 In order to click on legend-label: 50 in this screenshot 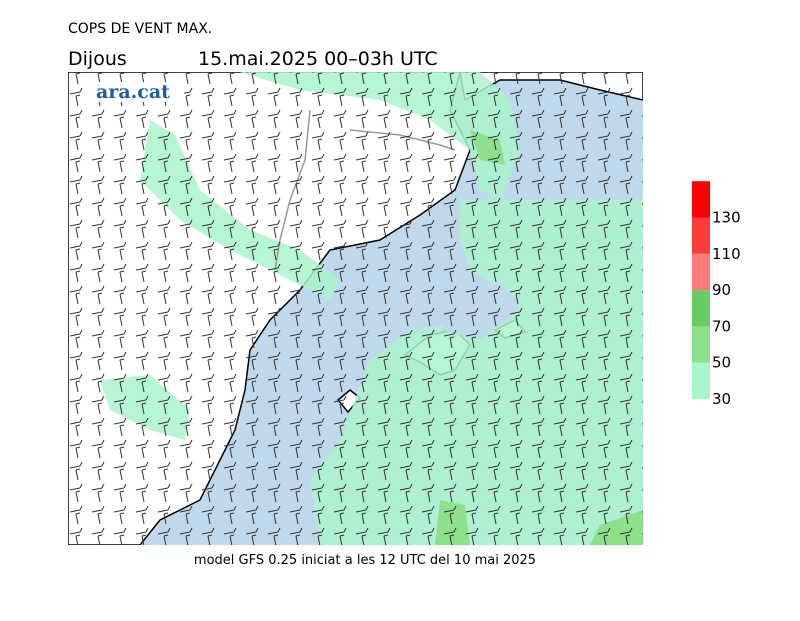, I will do `click(721, 363)`.